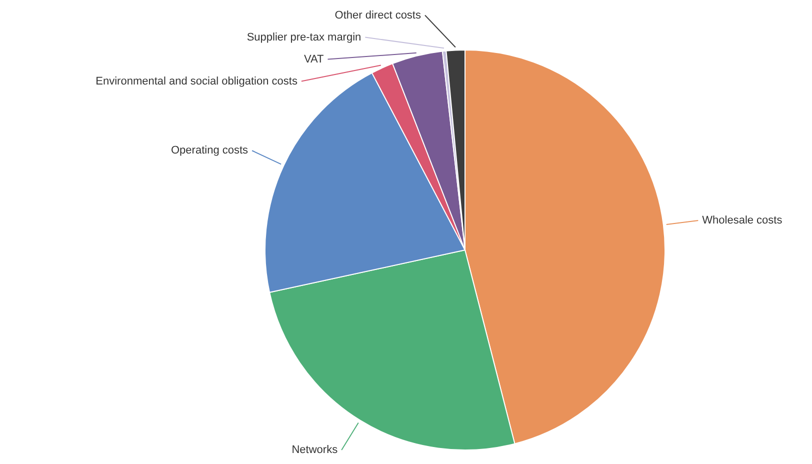  I want to click on slice-label: Networks, so click(315, 450).